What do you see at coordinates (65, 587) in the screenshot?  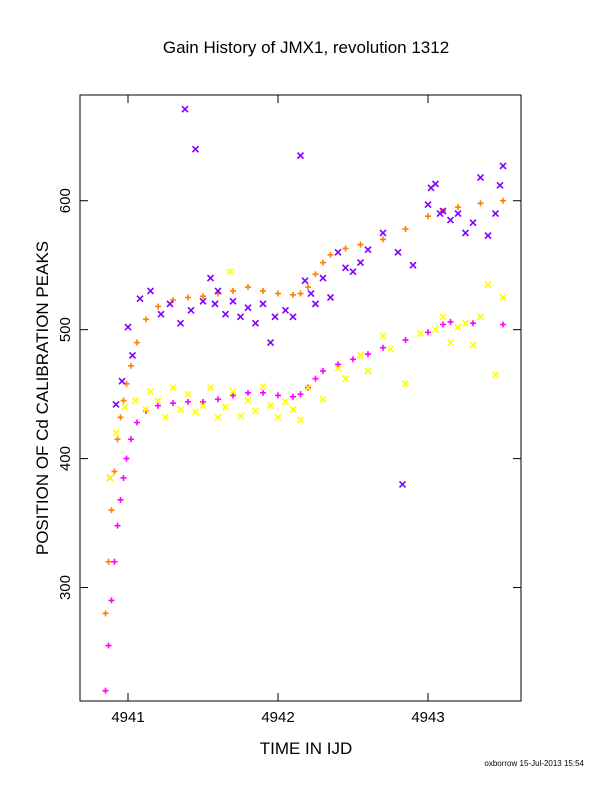 I see `y-tick-label: 300` at bounding box center [65, 587].